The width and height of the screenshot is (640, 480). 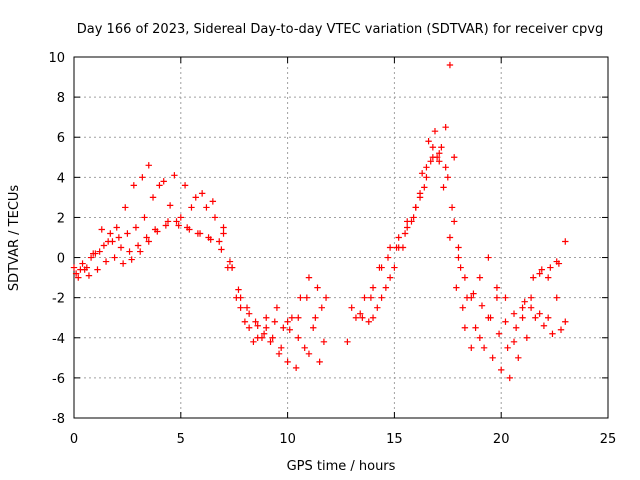 What do you see at coordinates (58, 339) in the screenshot?
I see `y-tick-label: -4` at bounding box center [58, 339].